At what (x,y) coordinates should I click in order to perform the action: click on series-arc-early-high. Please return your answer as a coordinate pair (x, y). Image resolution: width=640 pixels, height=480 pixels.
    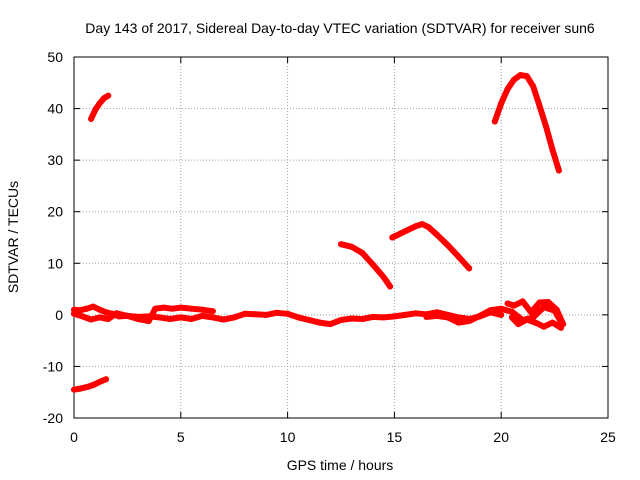
    Looking at the image, I should click on (100, 107).